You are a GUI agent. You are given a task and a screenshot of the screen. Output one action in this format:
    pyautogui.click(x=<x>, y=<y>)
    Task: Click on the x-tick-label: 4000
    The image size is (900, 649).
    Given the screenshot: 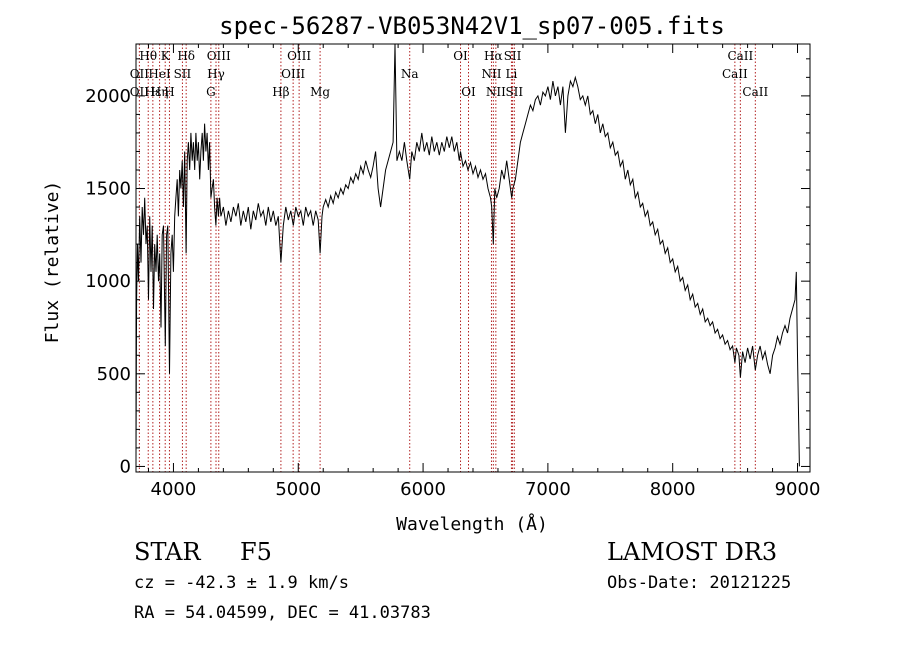 What is the action you would take?
    pyautogui.click(x=174, y=489)
    